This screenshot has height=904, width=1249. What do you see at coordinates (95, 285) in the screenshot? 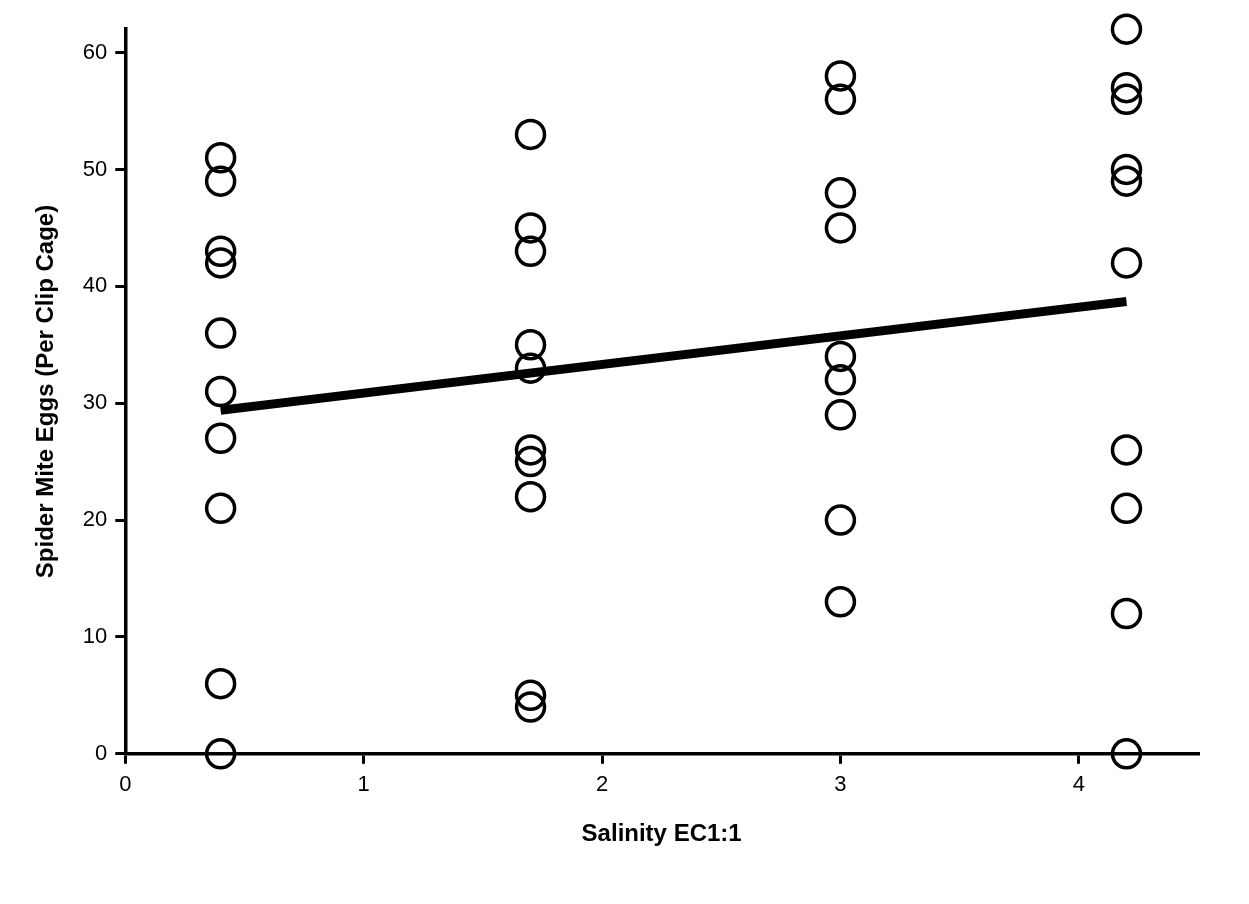
I see `y-tick-label: 40` at bounding box center [95, 285].